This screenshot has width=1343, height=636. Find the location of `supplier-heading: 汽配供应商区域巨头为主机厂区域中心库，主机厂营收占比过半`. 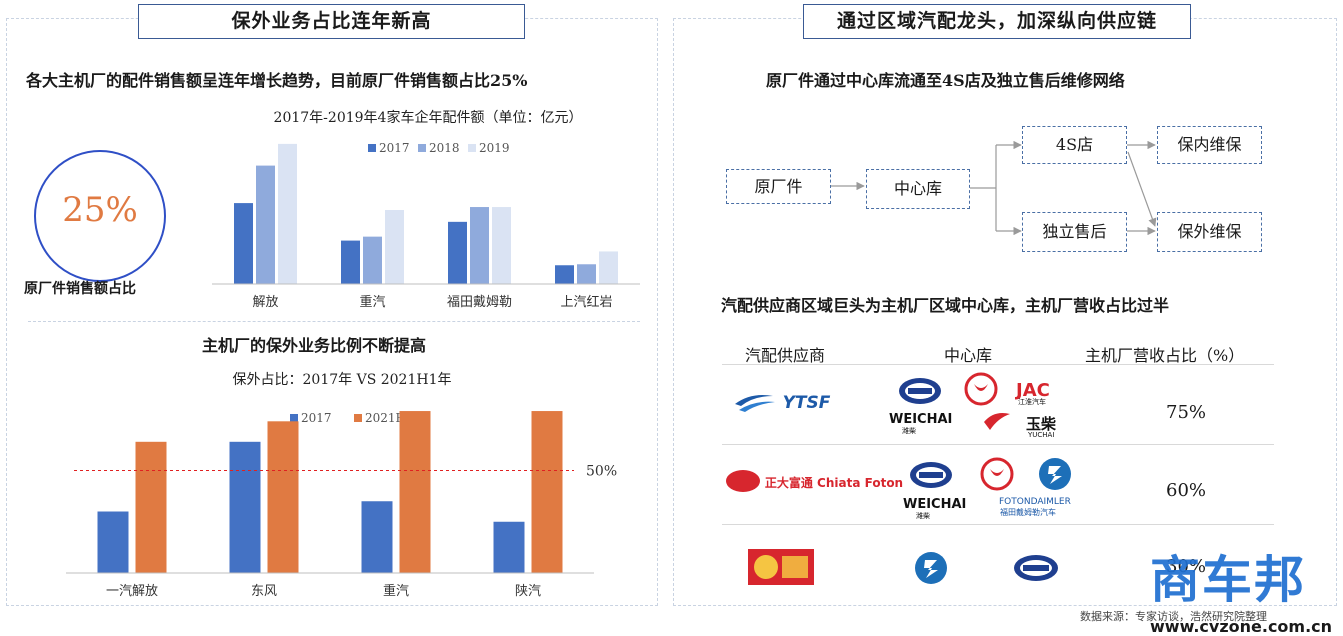

supplier-heading: 汽配供应商区域巨头为主机厂区域中心库，主机厂营收占比过半 is located at coordinates (945, 305).